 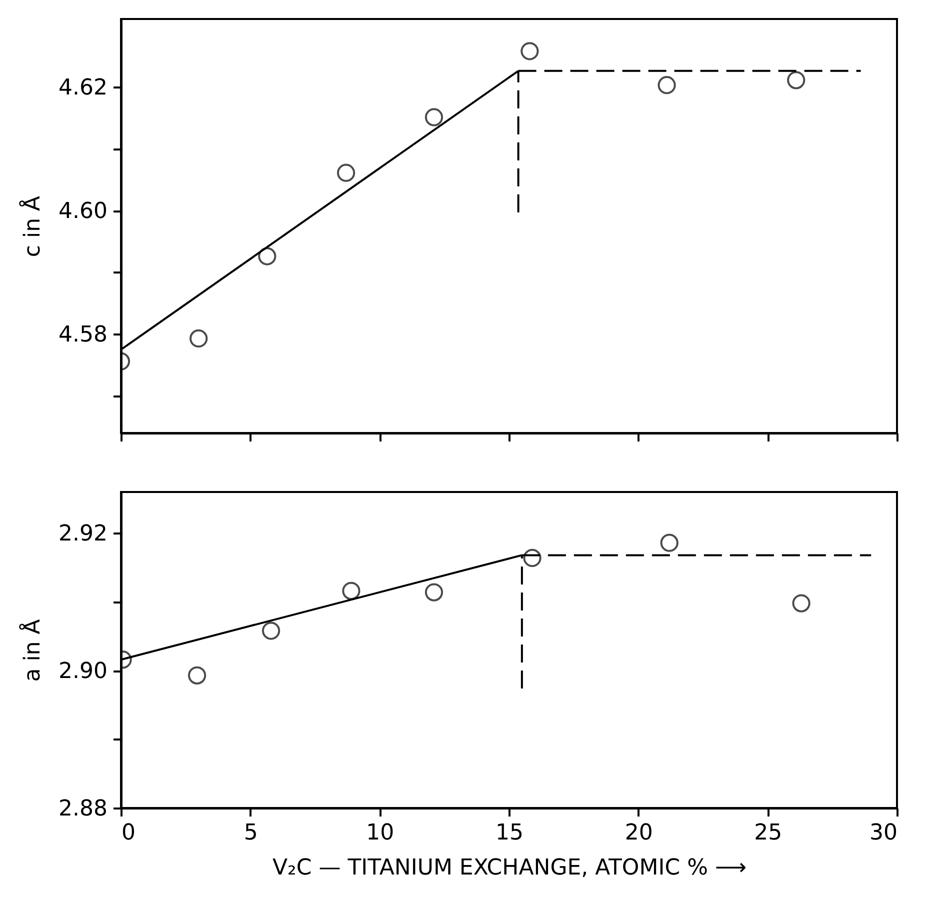 I want to click on x-tick-label: 15, so click(x=510, y=833).